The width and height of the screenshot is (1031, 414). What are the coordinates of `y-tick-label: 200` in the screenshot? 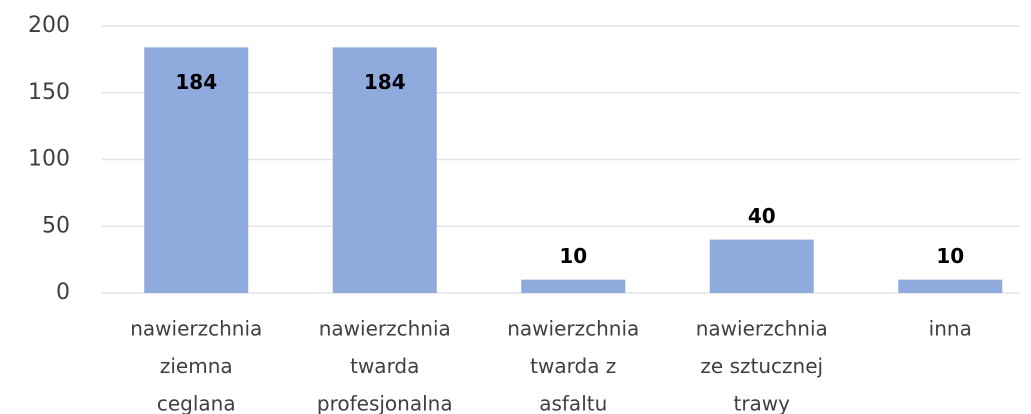 It's located at (49, 25).